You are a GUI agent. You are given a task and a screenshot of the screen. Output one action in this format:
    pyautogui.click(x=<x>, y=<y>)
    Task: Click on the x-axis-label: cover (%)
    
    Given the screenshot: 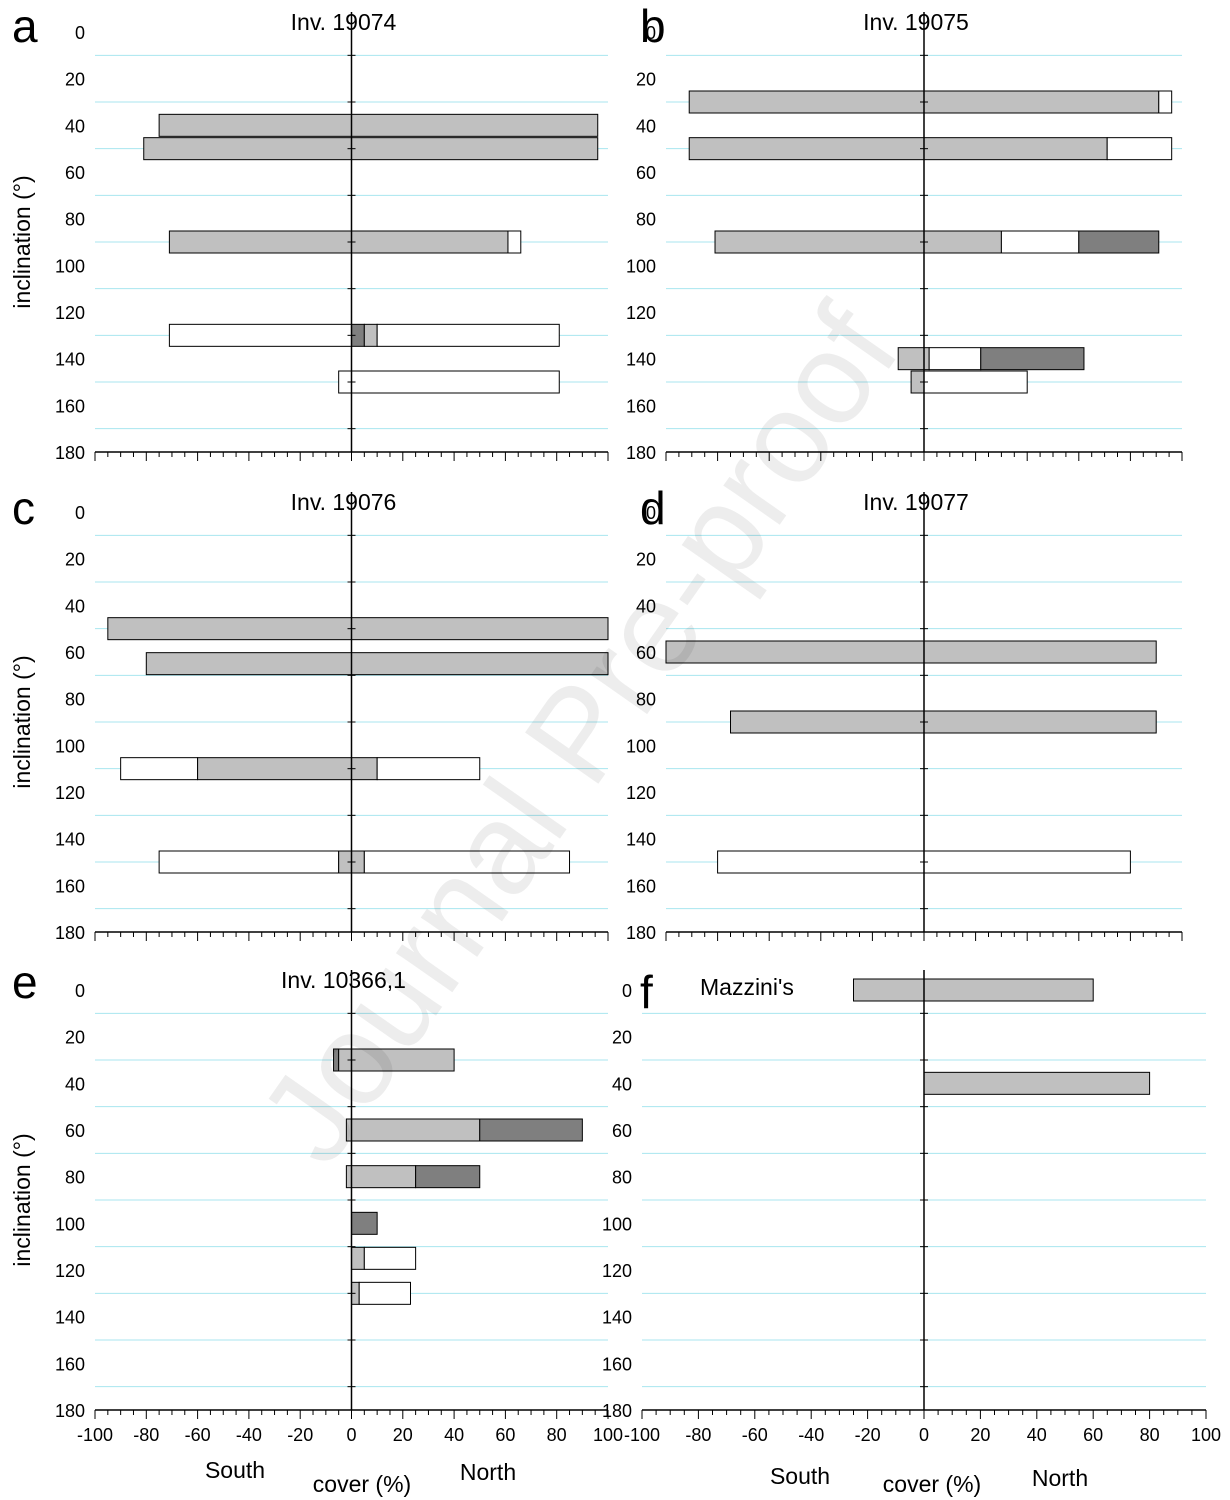 What is the action you would take?
    pyautogui.click(x=362, y=1484)
    